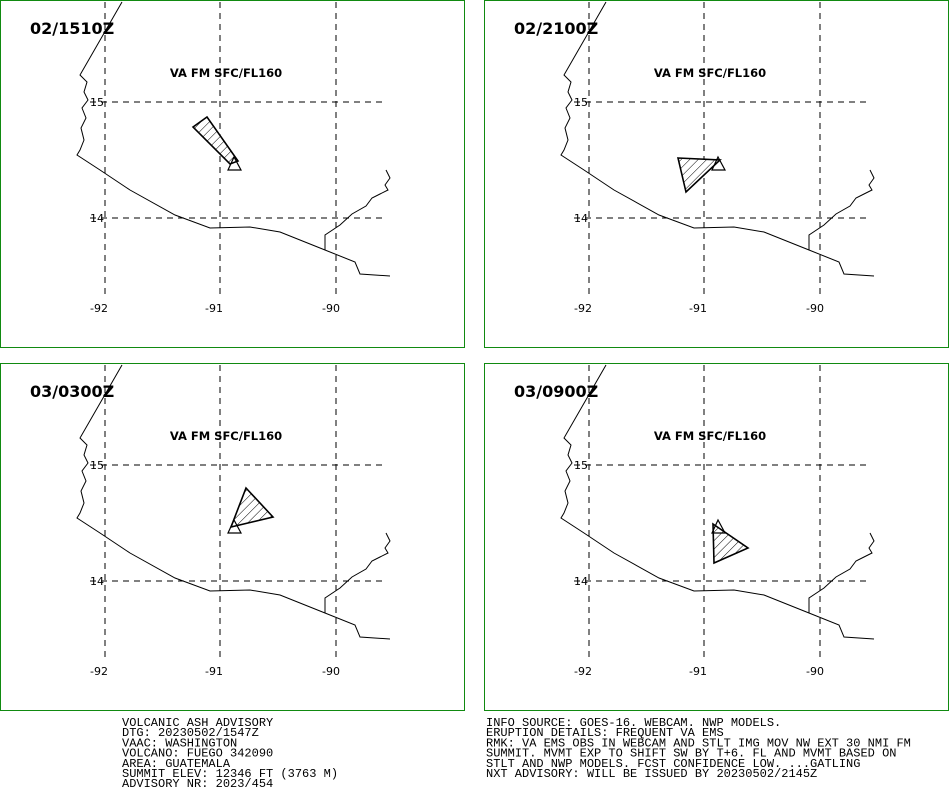  I want to click on forecast-time: 03/0300Z, so click(72, 391).